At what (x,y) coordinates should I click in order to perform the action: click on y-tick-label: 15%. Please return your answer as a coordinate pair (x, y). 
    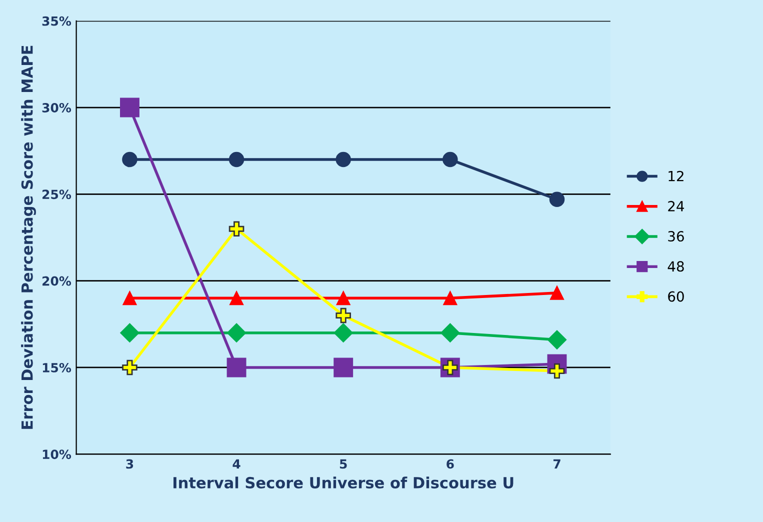
    Looking at the image, I should click on (57, 367).